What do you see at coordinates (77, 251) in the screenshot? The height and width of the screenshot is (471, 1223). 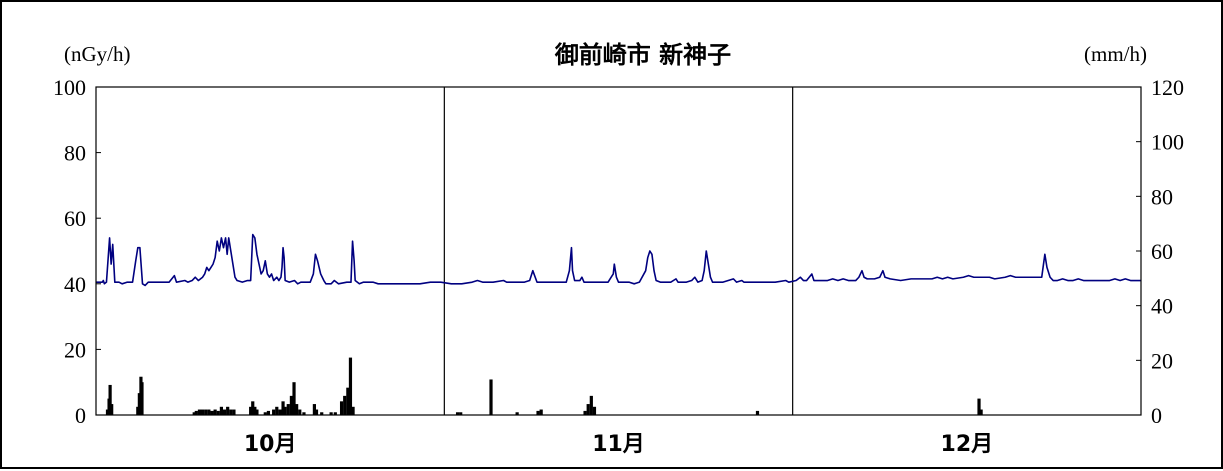 I see `left-axis-ticks: 0 20 40 60 80 100` at bounding box center [77, 251].